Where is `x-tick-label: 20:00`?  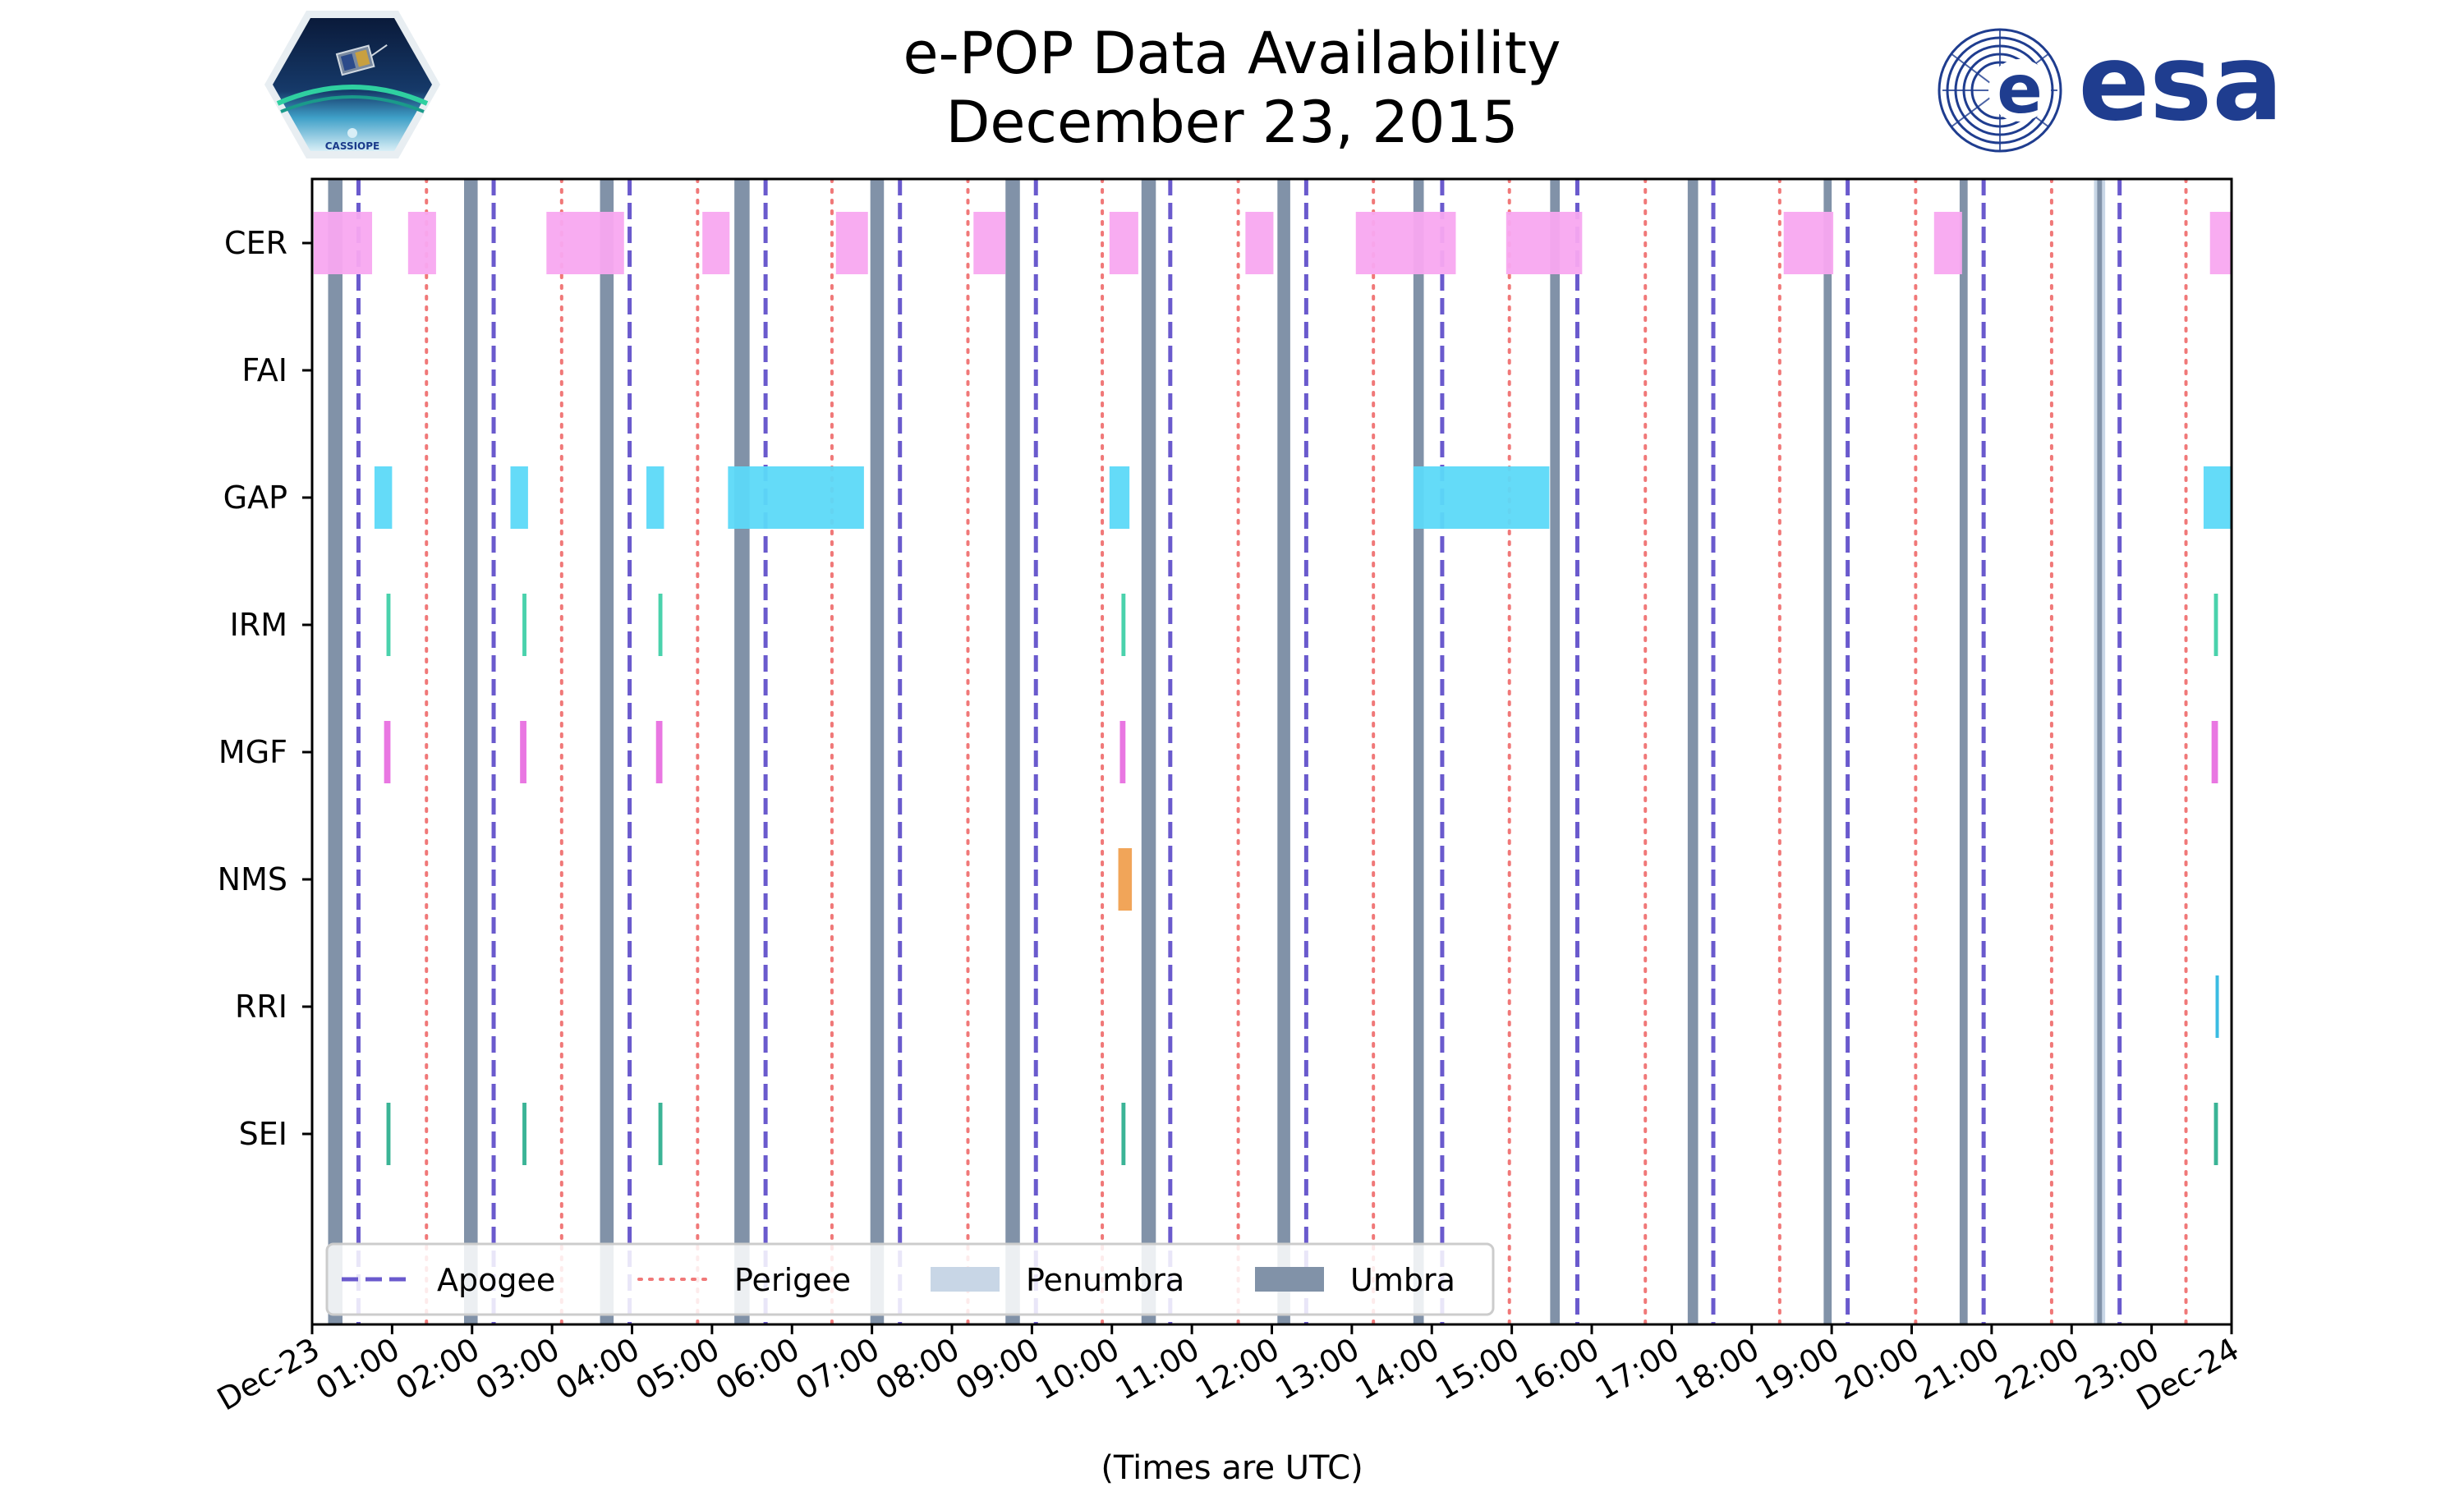 x-tick-label: 20:00 is located at coordinates (1877, 1369).